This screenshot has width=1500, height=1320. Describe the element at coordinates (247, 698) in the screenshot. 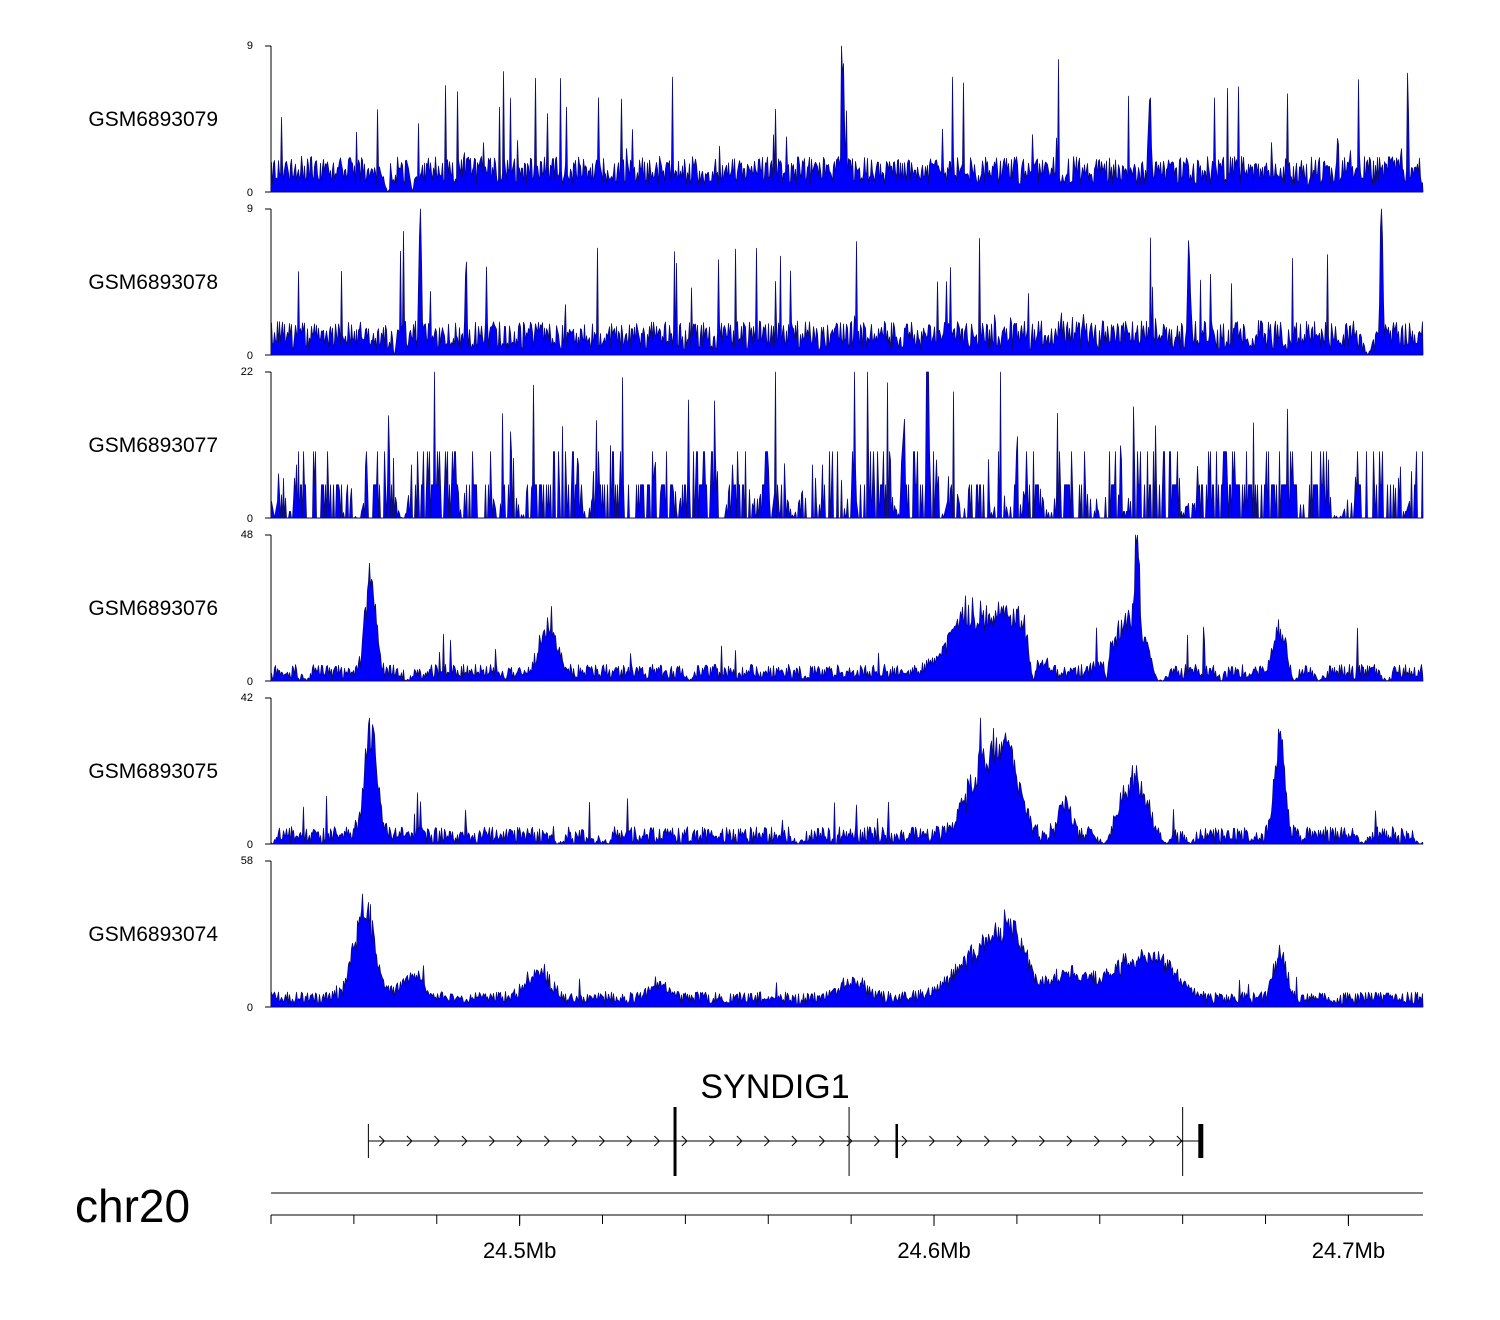

I see `y-max-label: 42` at that location.